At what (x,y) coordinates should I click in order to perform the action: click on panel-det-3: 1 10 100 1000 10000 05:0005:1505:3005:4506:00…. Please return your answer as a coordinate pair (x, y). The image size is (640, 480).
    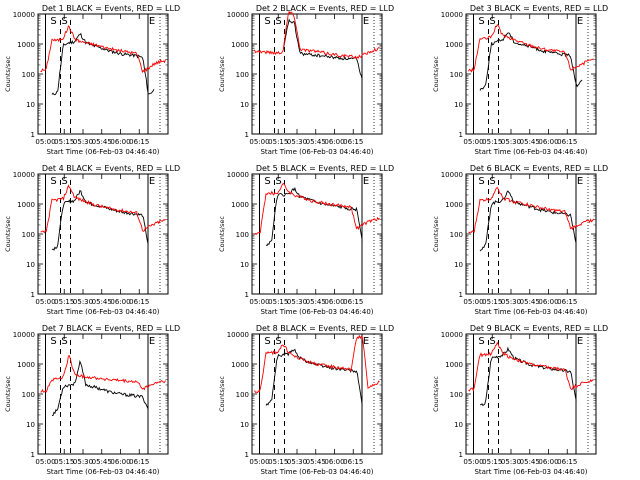
    Looking at the image, I should click on (520, 80).